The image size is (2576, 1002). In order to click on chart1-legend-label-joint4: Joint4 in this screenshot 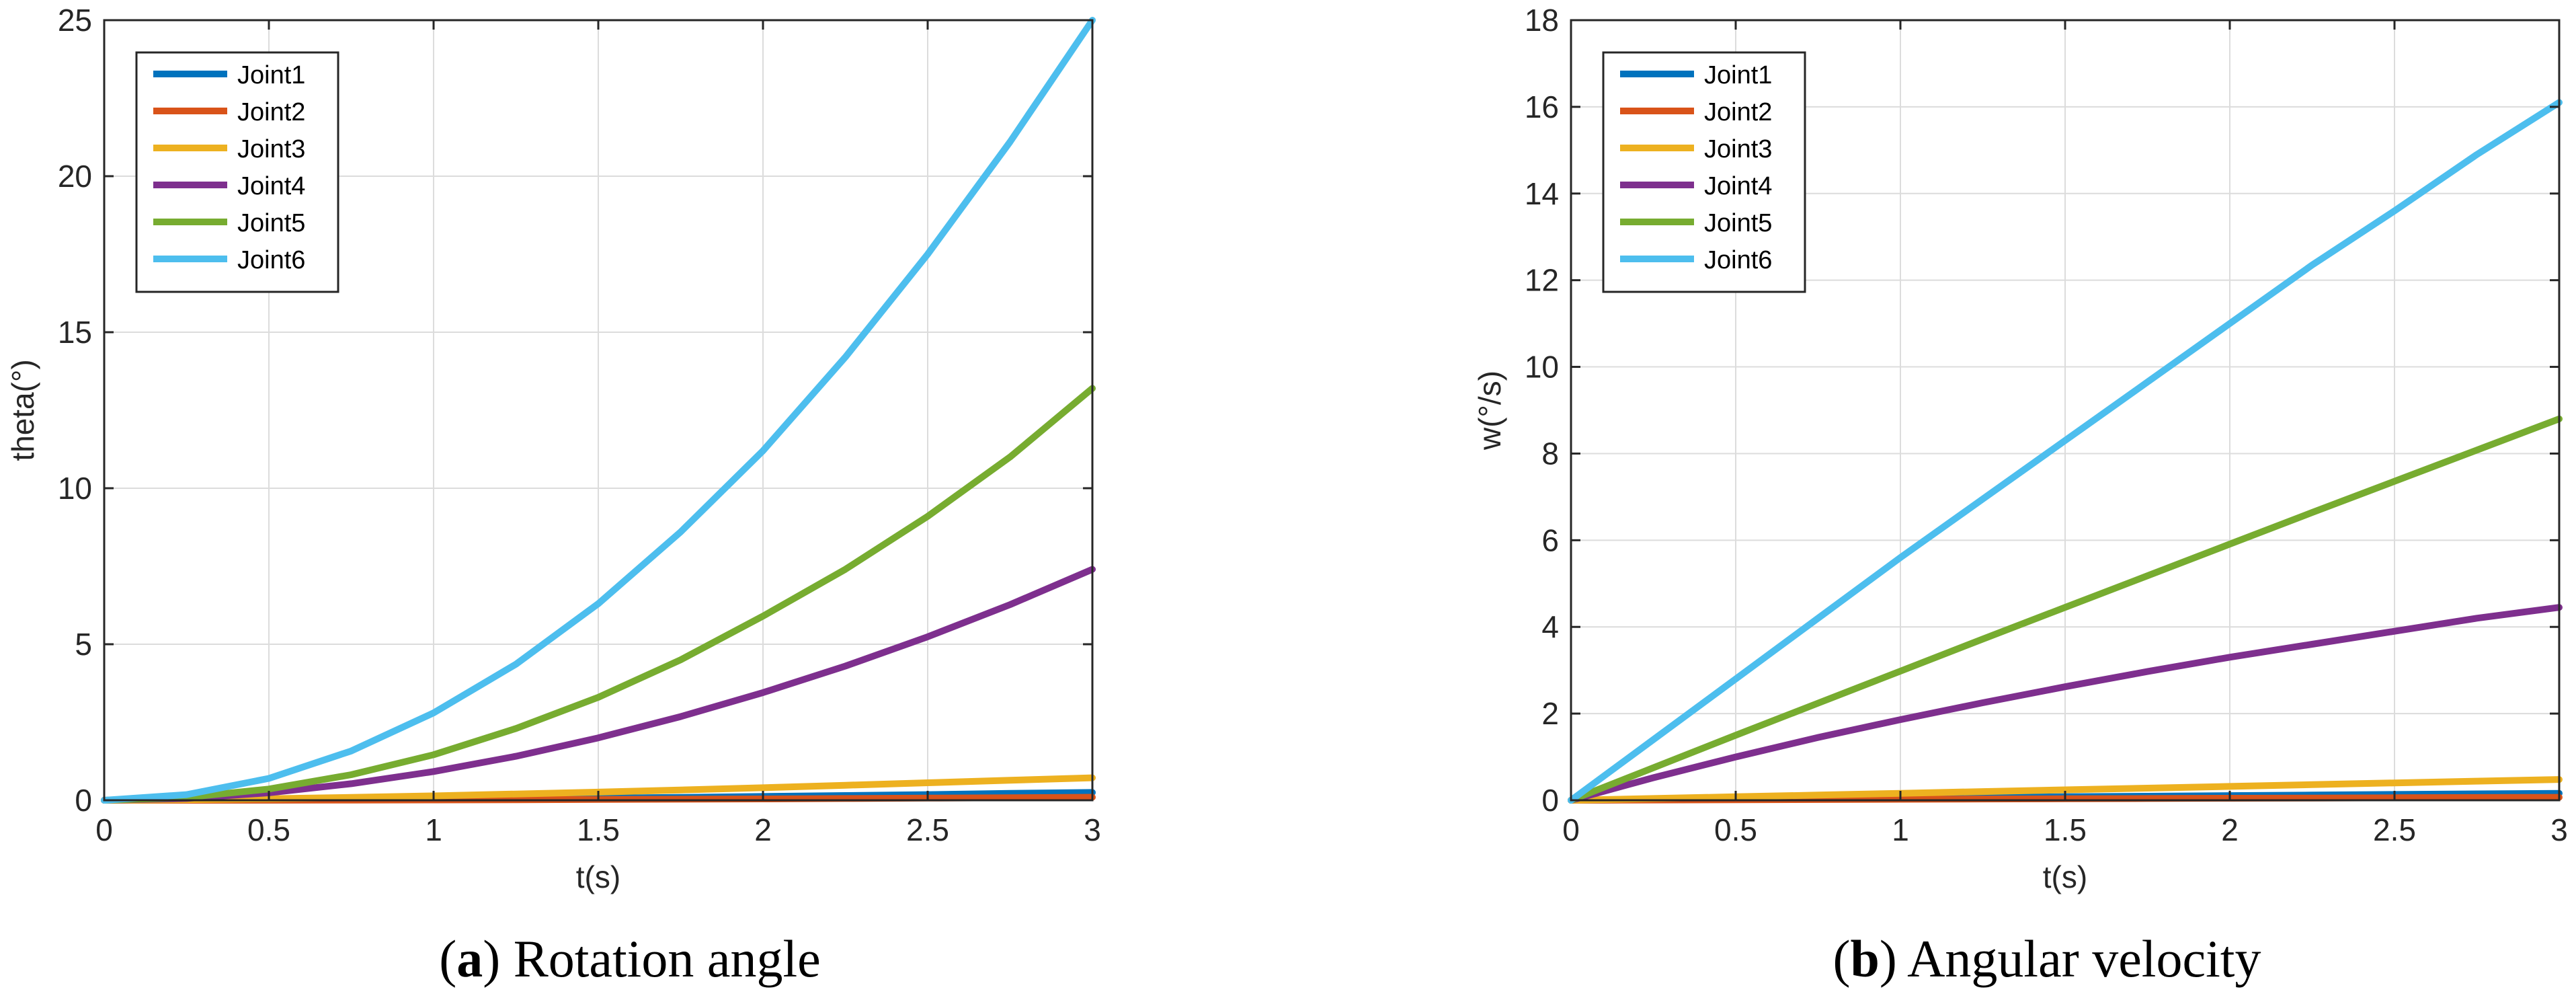, I will do `click(1738, 186)`.